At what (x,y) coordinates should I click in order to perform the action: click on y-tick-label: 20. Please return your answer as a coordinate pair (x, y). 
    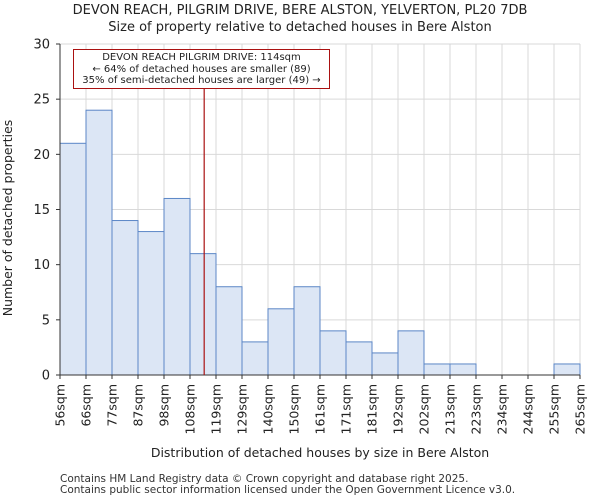
    Looking at the image, I should click on (41, 155).